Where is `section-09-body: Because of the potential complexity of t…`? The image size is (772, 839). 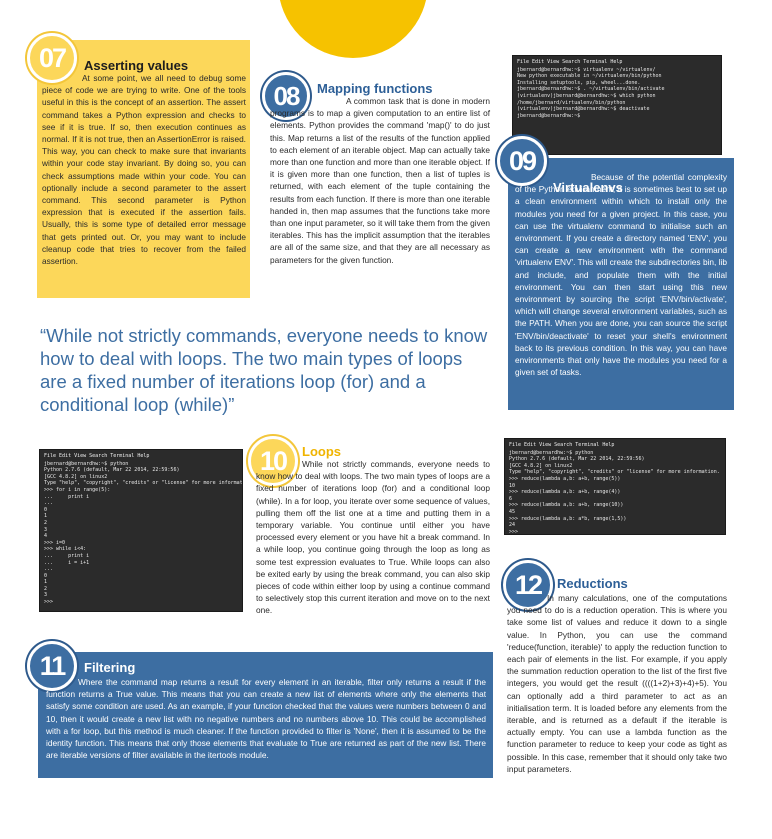 section-09-body: Because of the potential complexity of t… is located at coordinates (621, 275).